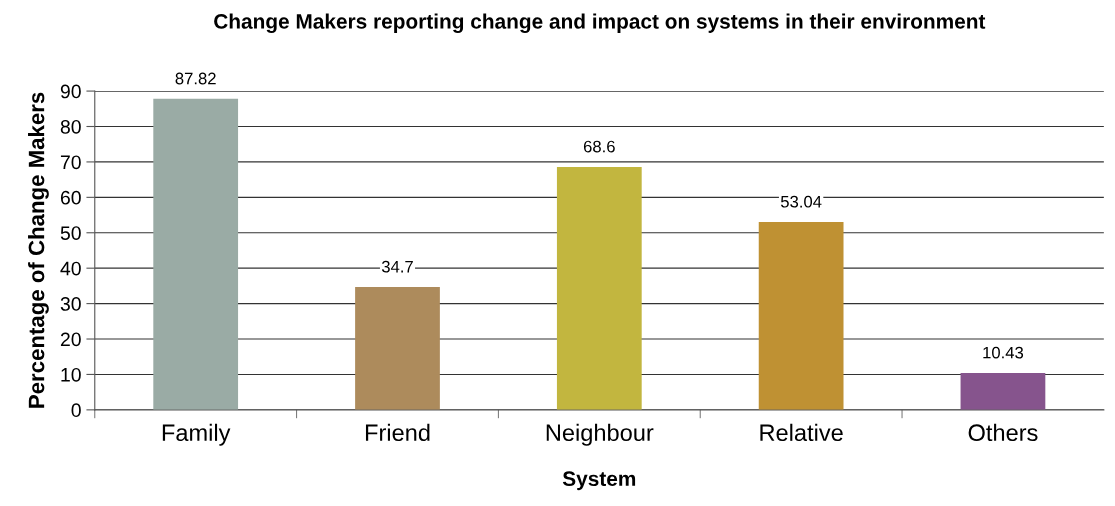 The height and width of the screenshot is (506, 1115). What do you see at coordinates (196, 434) in the screenshot?
I see `x-tick-label: Family` at bounding box center [196, 434].